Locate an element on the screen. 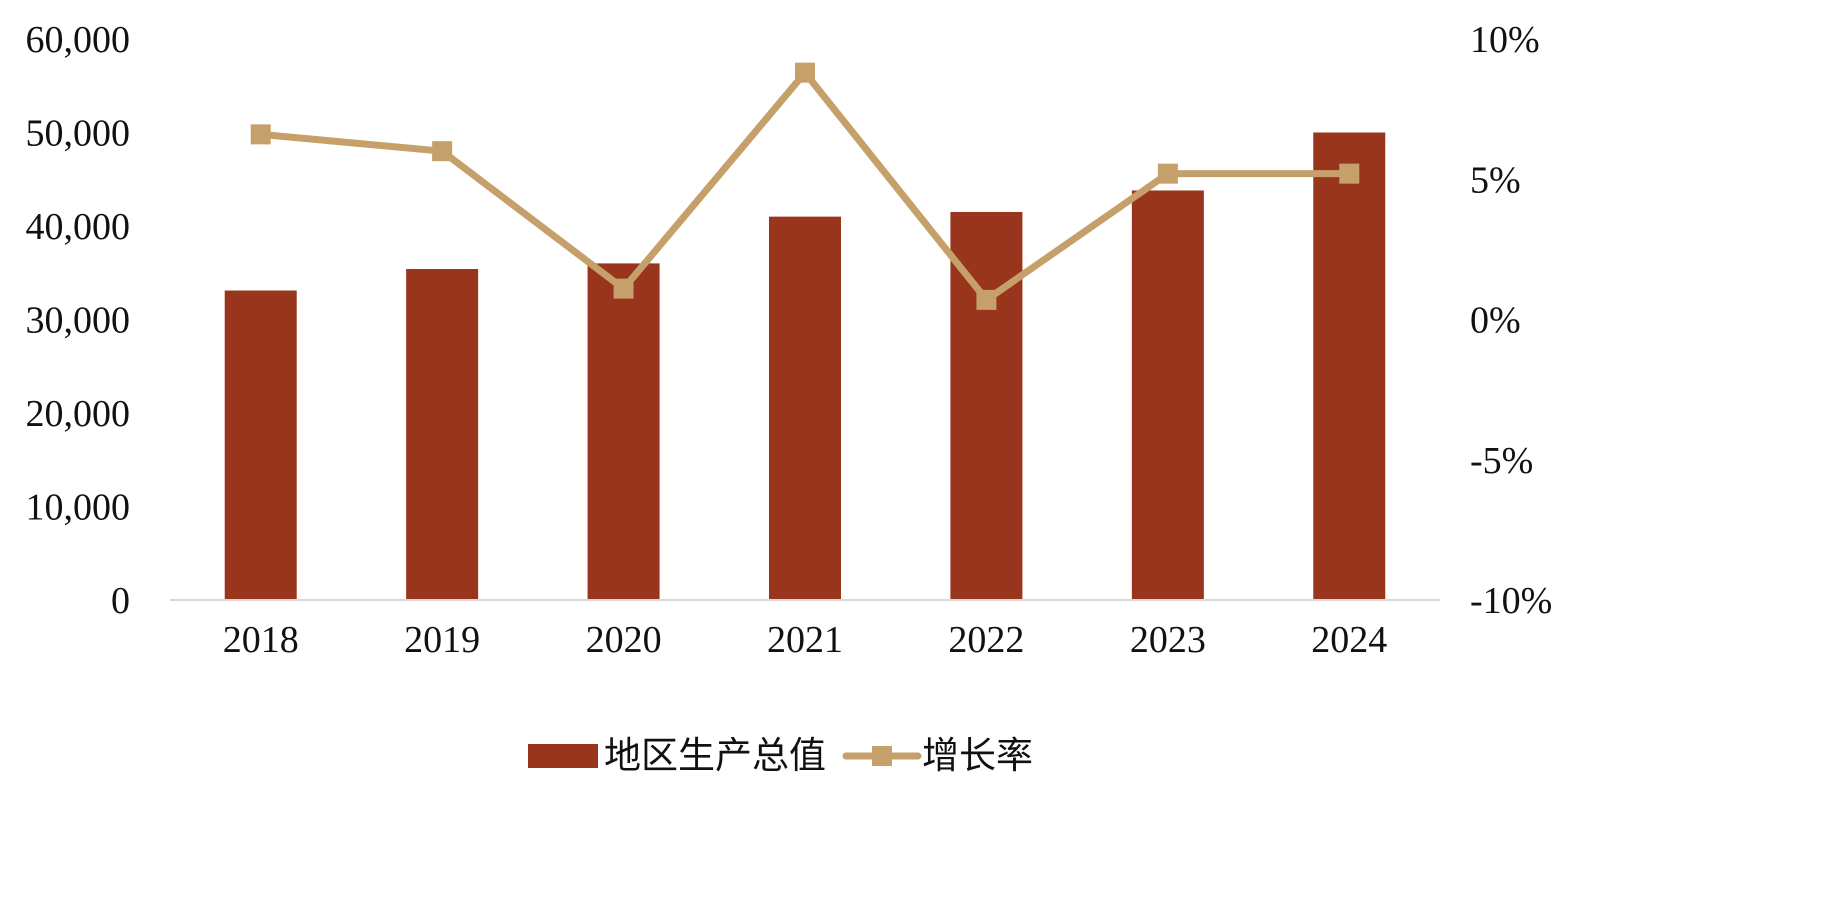 The image size is (1846, 922). bar-2019 is located at coordinates (442, 434).